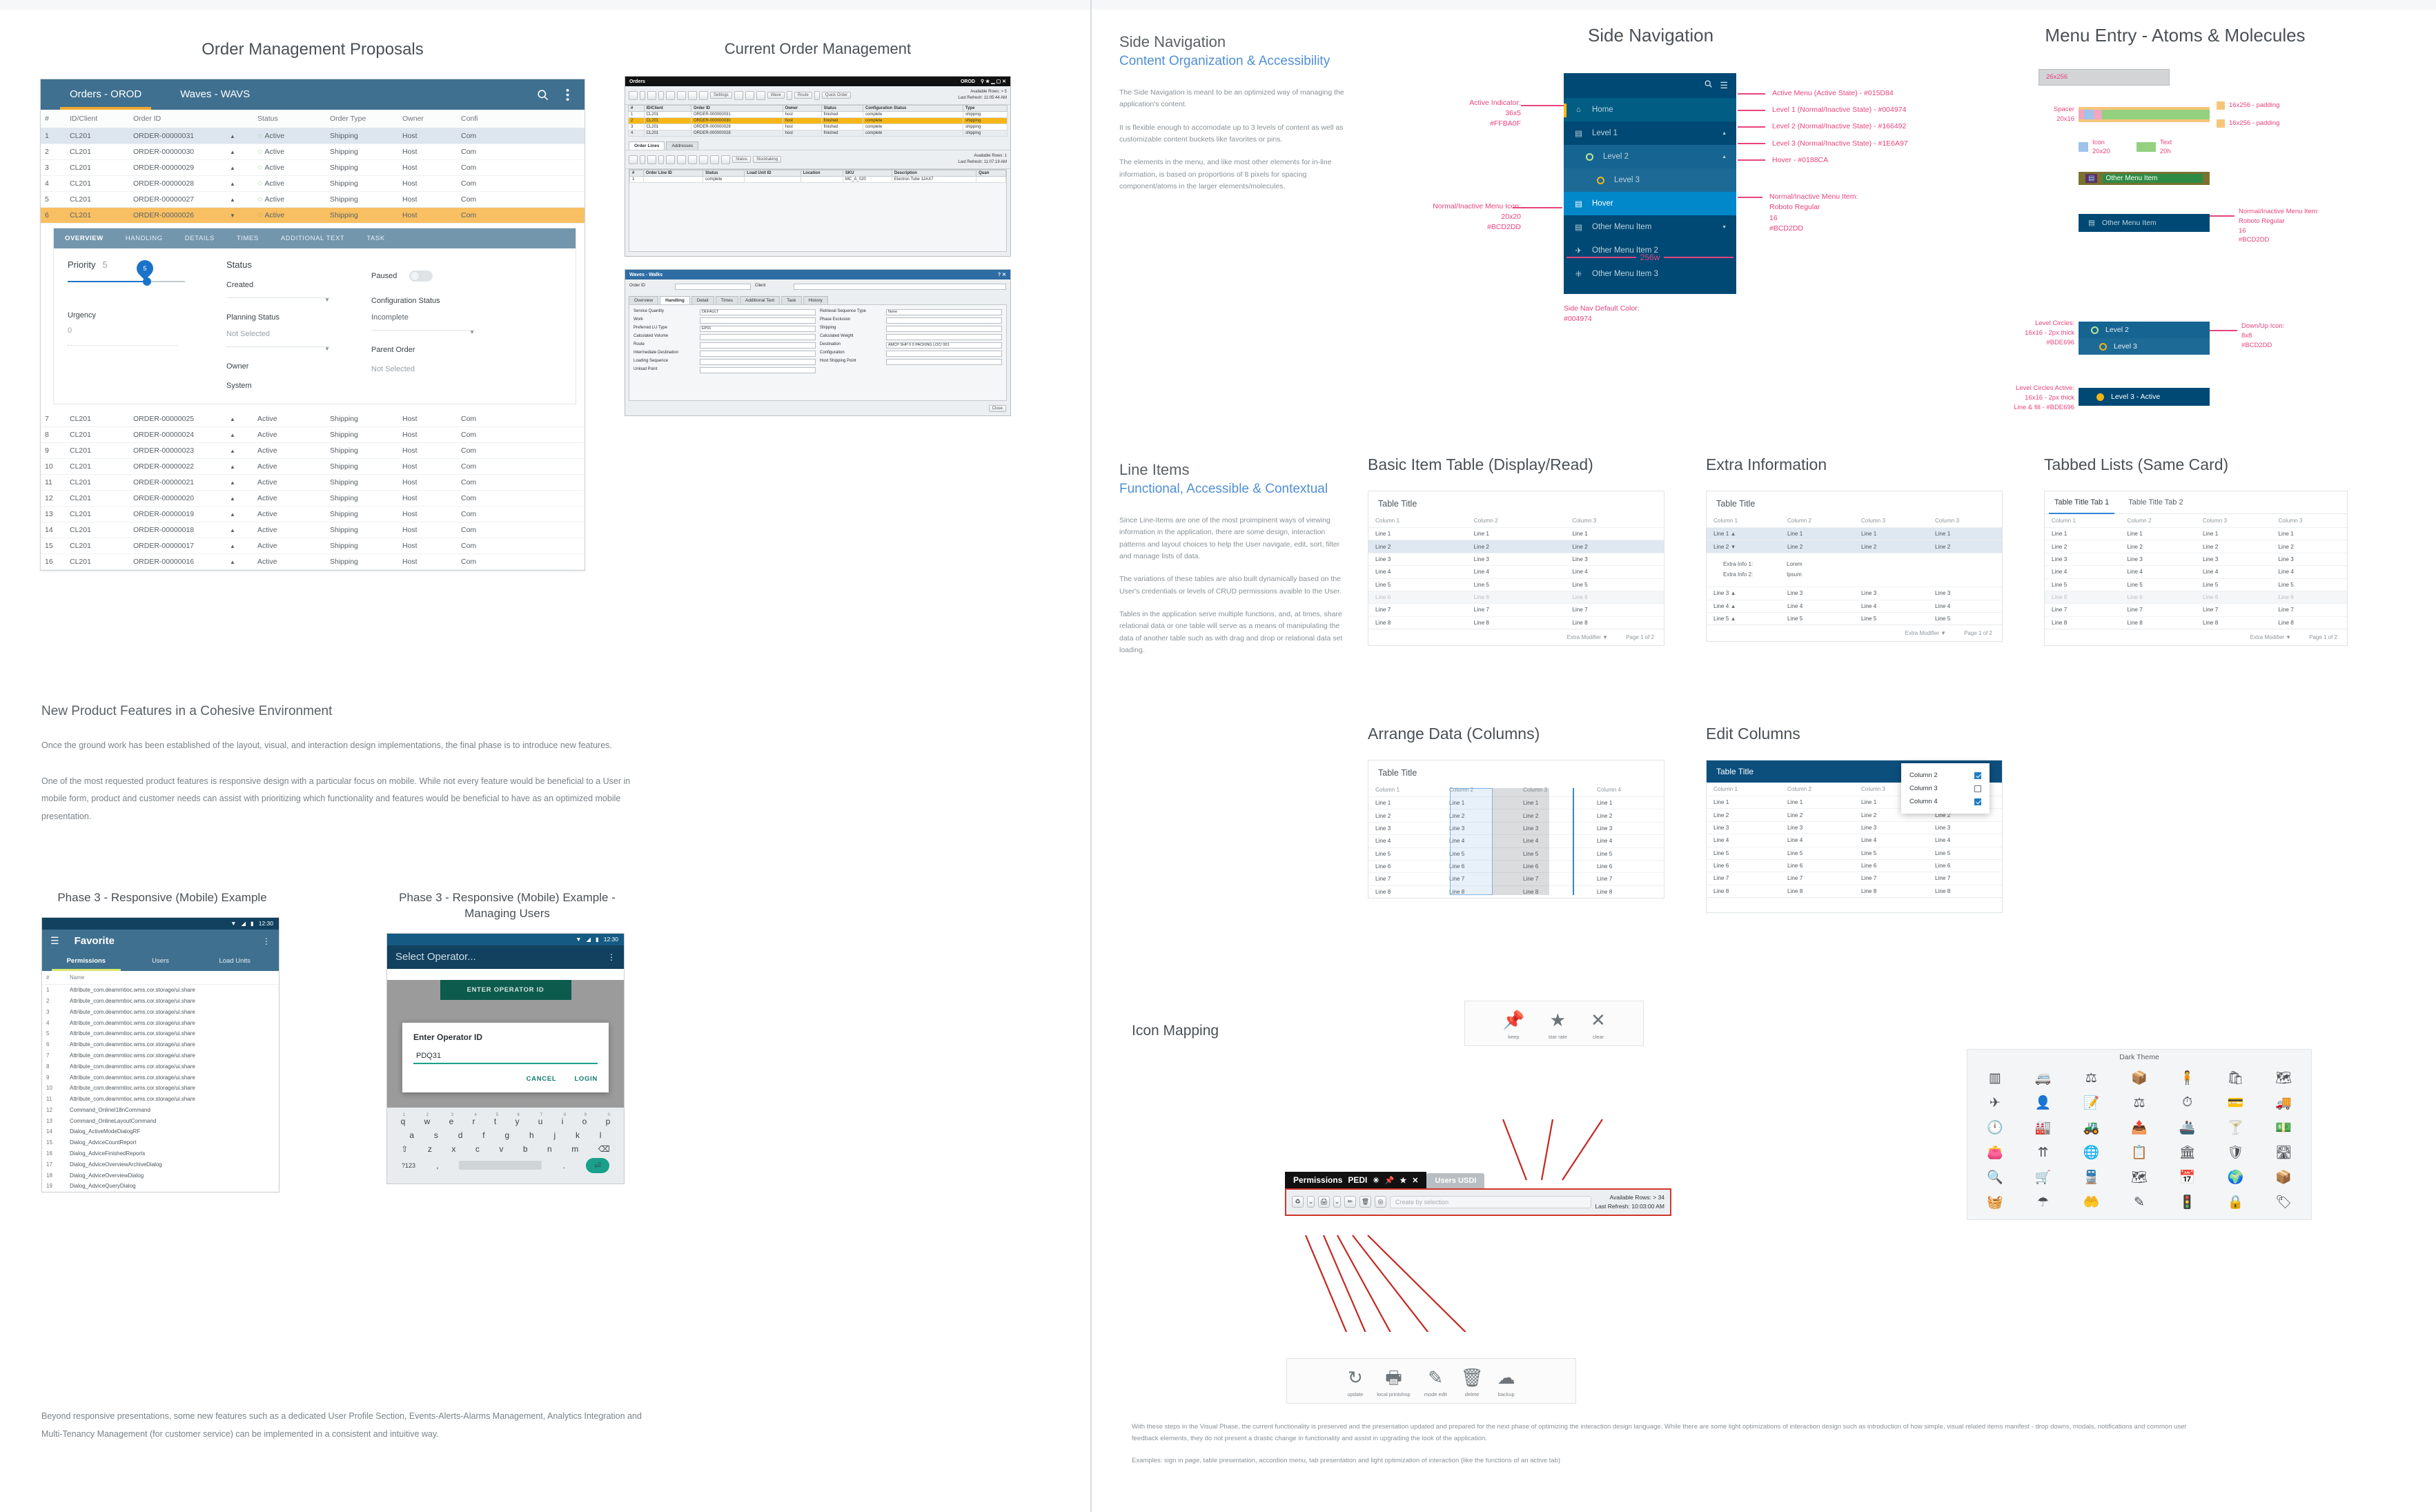 This screenshot has width=2436, height=1512. What do you see at coordinates (160, 1131) in the screenshot?
I see `list-item: 14 Dialog_ActiveModeDialogRF` at bounding box center [160, 1131].